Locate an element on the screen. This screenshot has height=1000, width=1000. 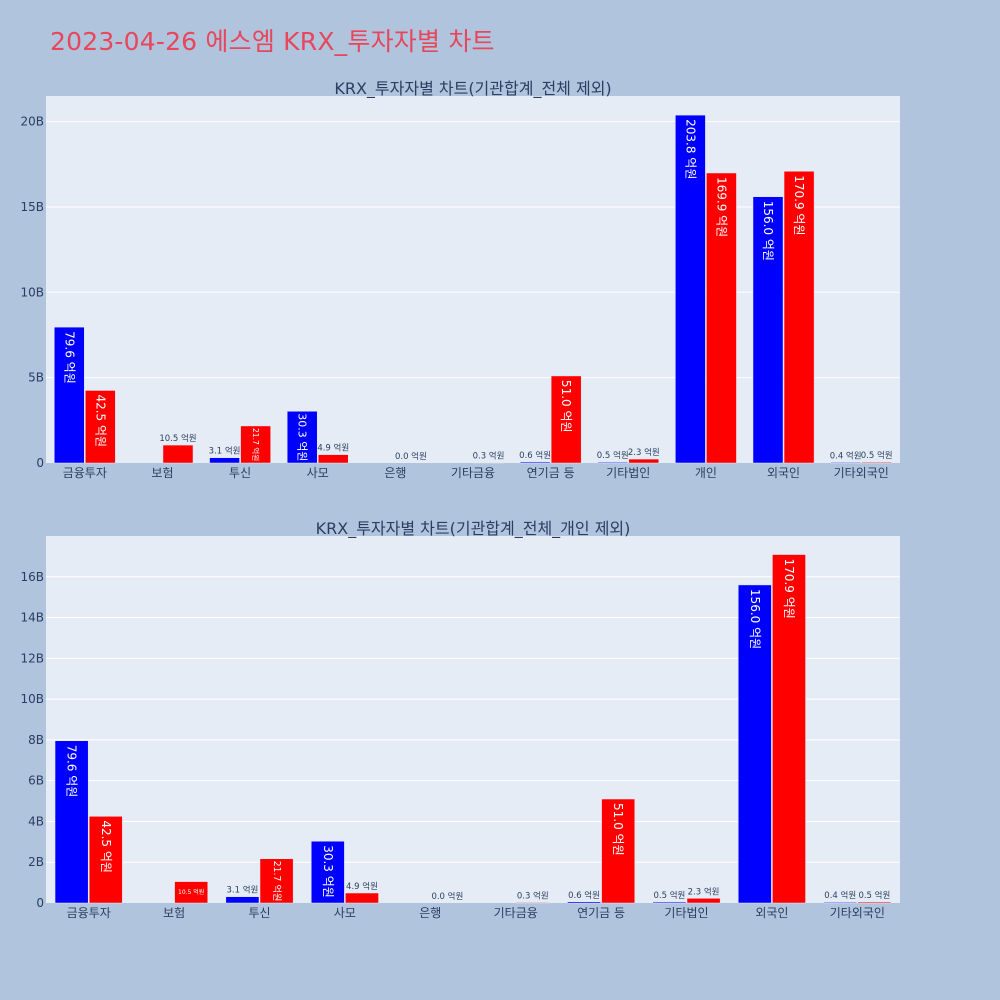
page-title: 2023-04-26 에스엠 KRX_투자자별 차트 is located at coordinates (272, 41).